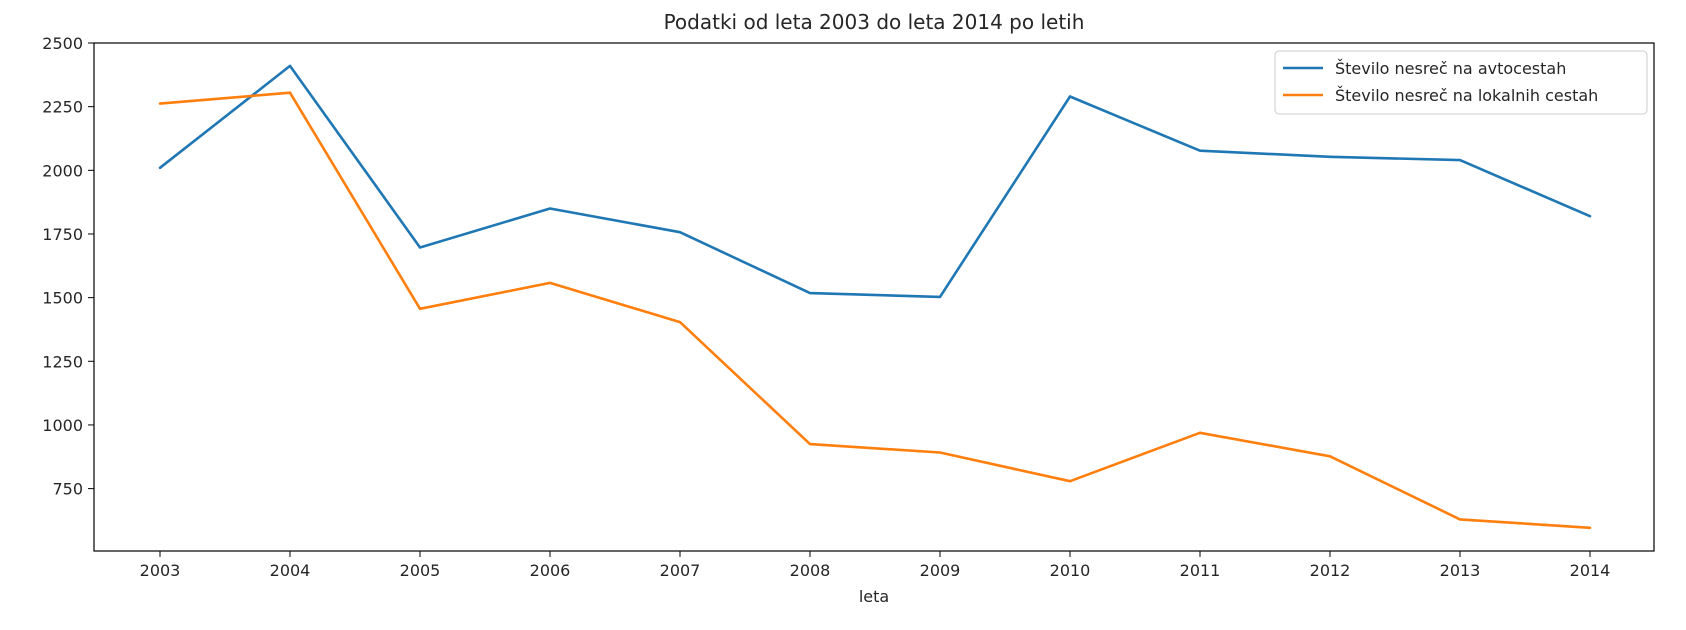  Describe the element at coordinates (62, 107) in the screenshot. I see `y-tick-label: 2250` at that location.